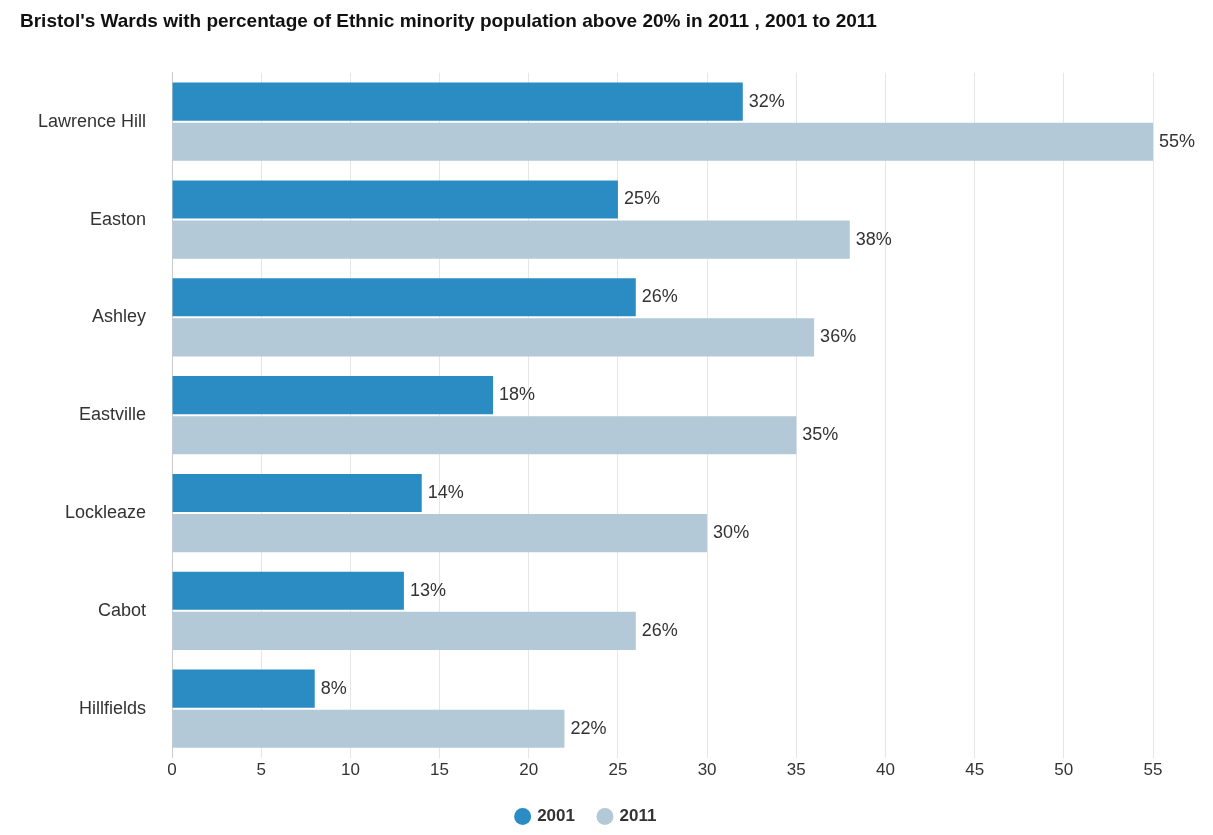  I want to click on data-label: 35%, so click(820, 434).